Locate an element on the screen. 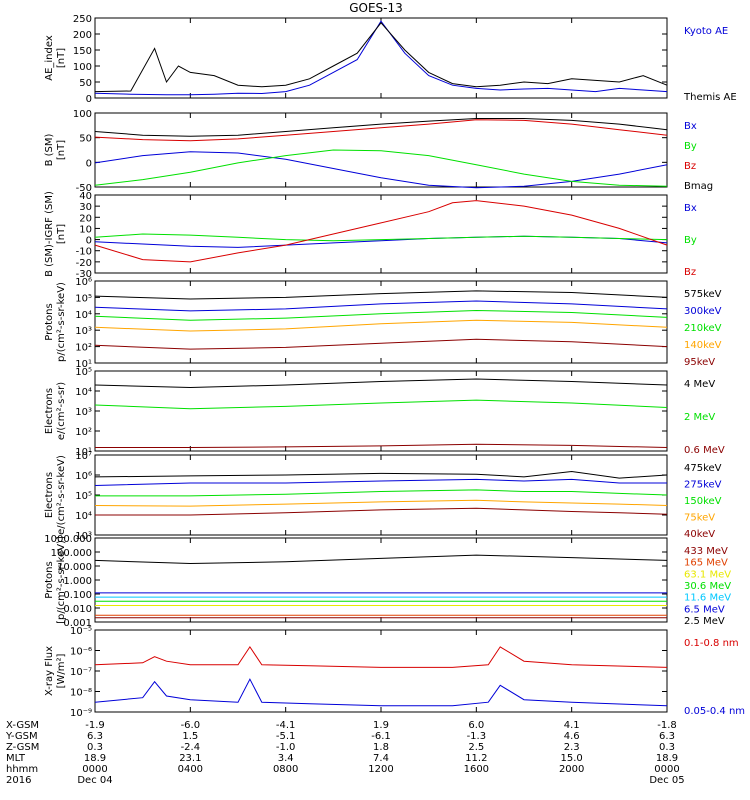 The width and height of the screenshot is (750, 800). axis-value: 18.9 is located at coordinates (95, 758).